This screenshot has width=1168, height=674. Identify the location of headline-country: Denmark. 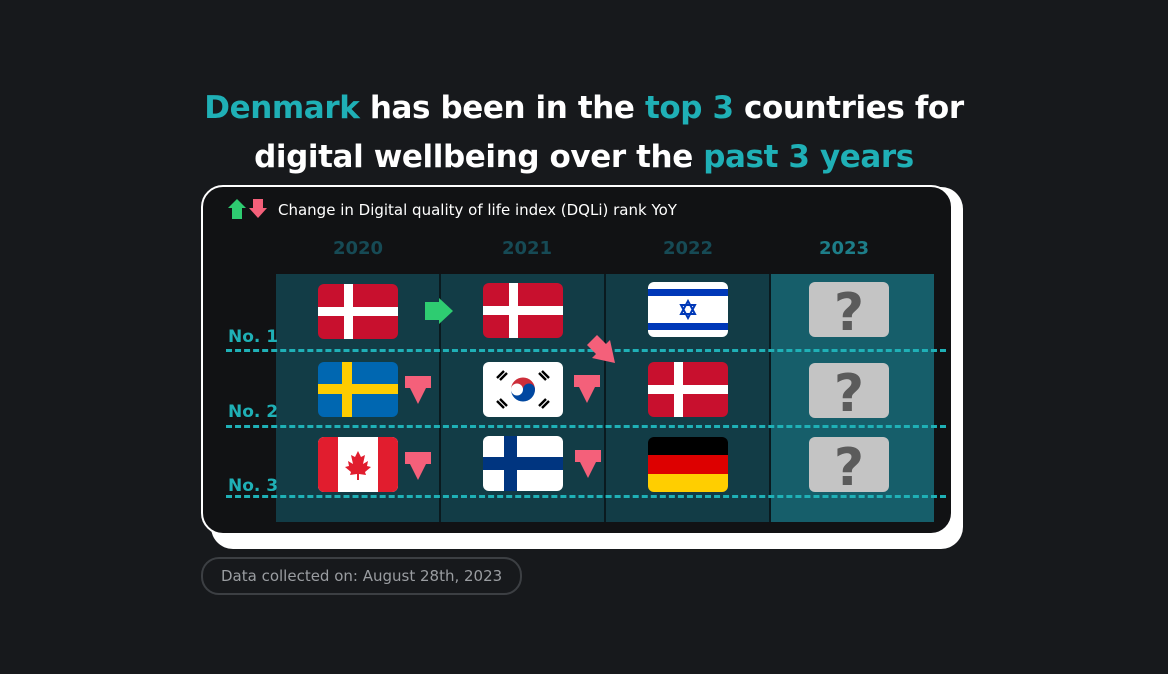
(282, 108).